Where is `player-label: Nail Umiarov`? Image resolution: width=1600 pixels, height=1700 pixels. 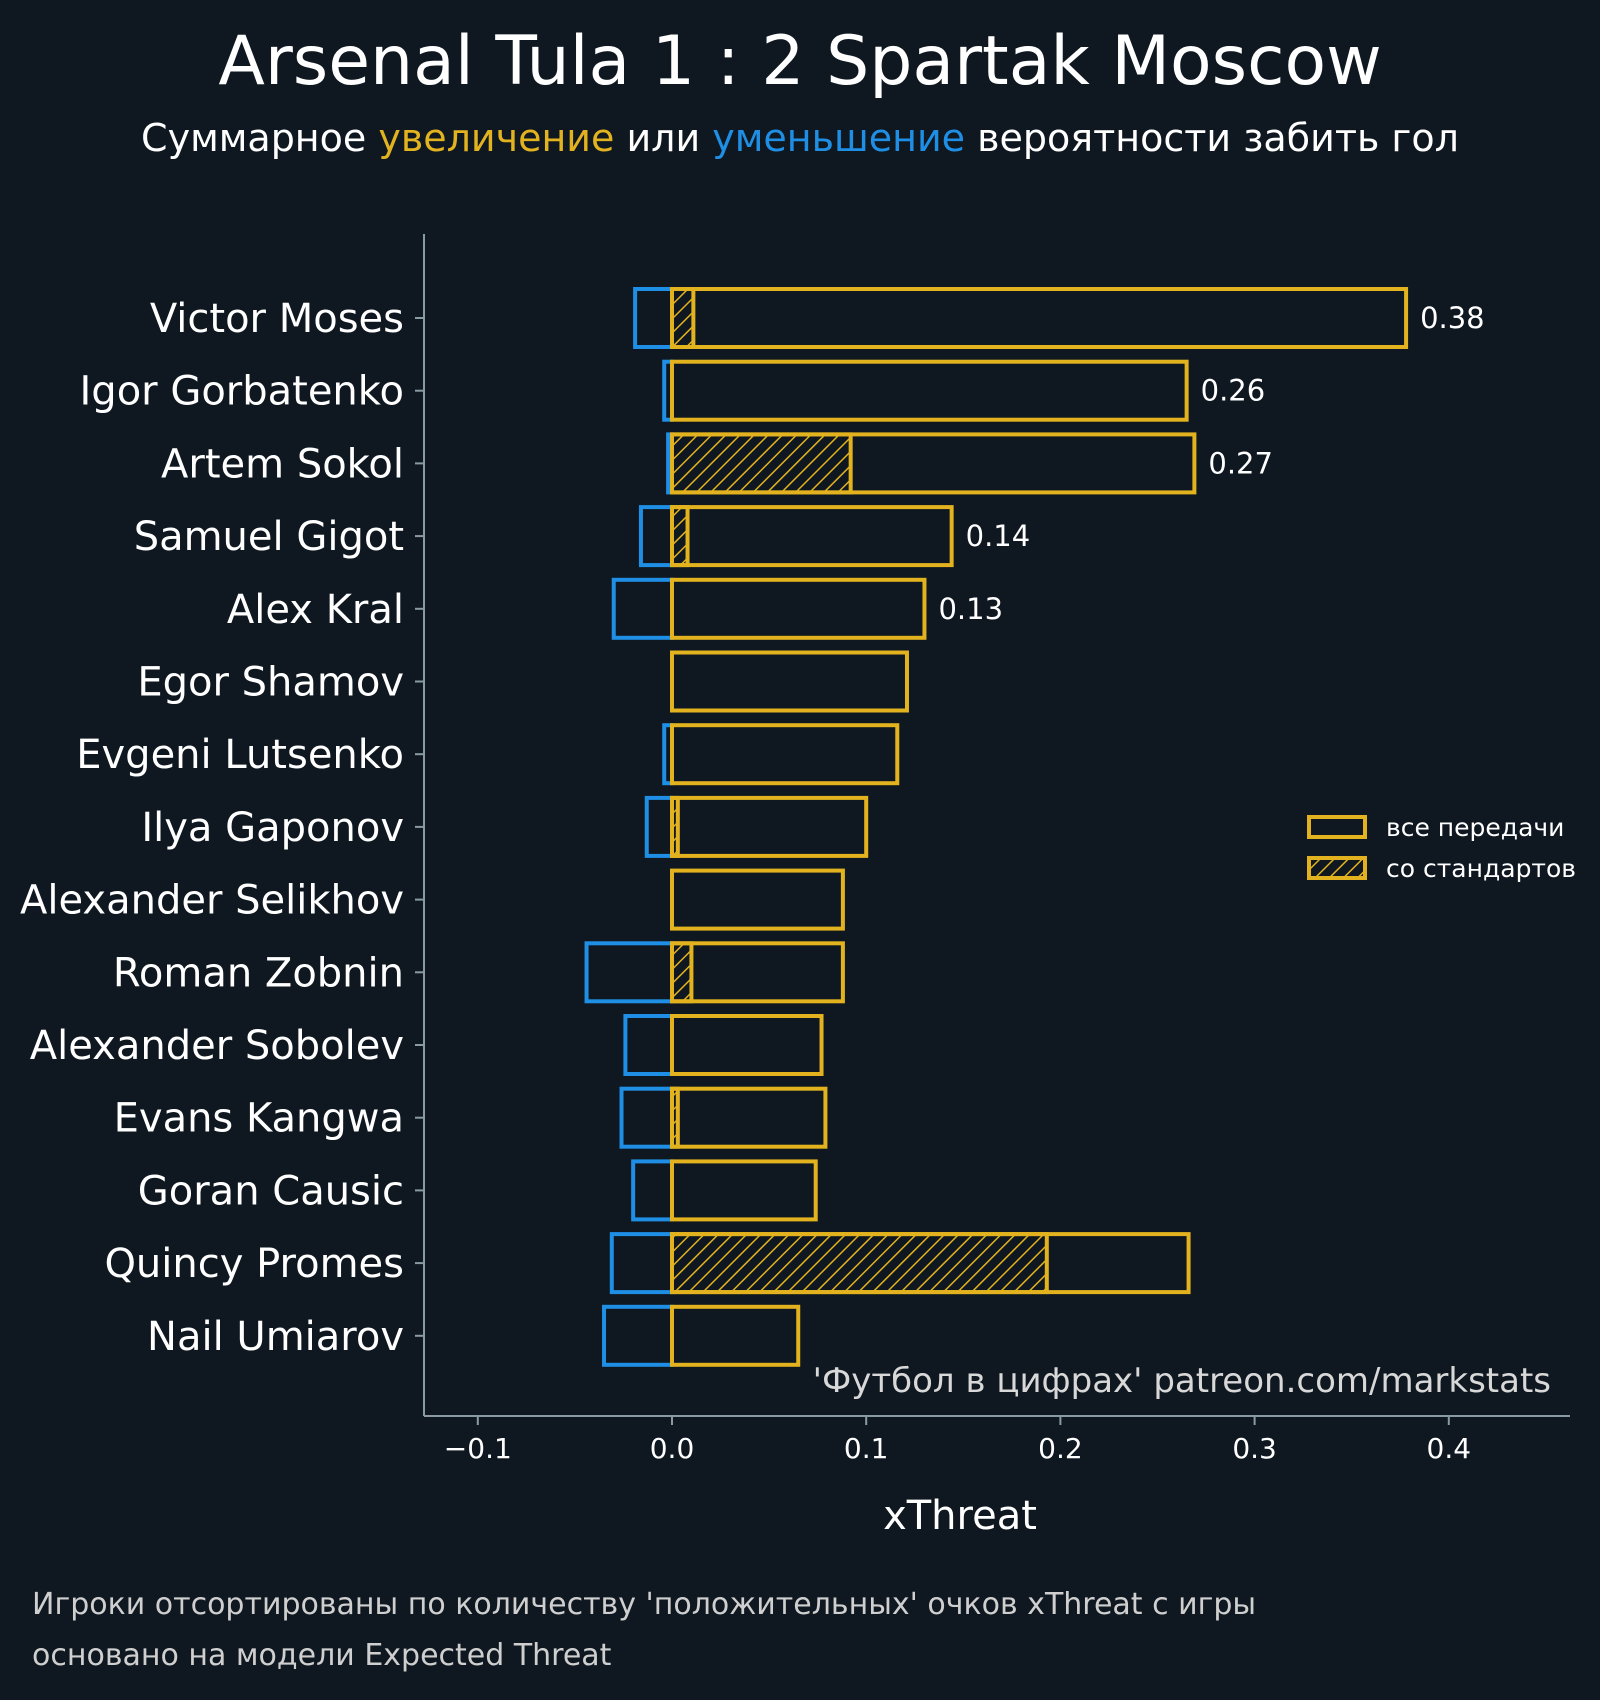
player-label: Nail Umiarov is located at coordinates (275, 1337).